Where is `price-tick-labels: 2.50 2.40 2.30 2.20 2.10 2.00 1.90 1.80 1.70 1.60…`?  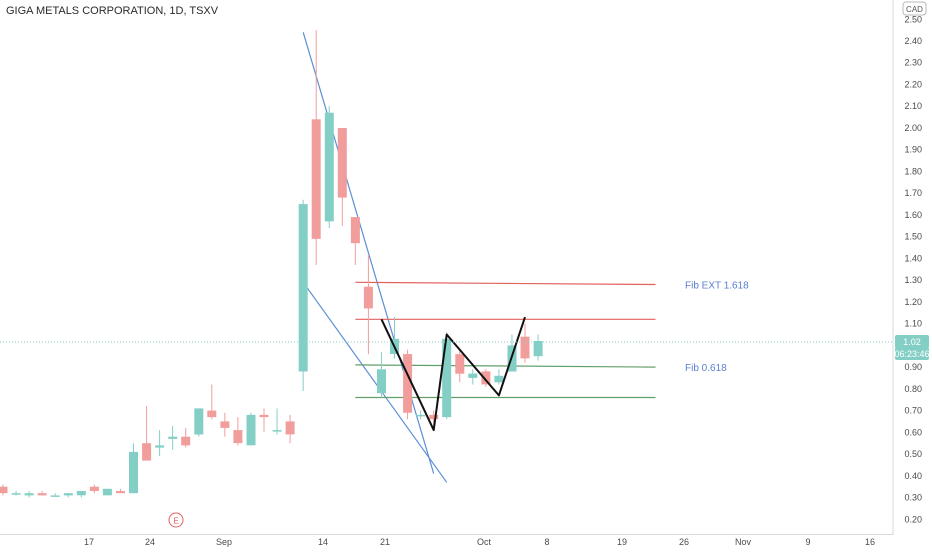
price-tick-labels: 2.50 2.40 2.30 2.20 2.10 2.00 1.90 1.80 1.70 1.60… is located at coordinates (913, 269).